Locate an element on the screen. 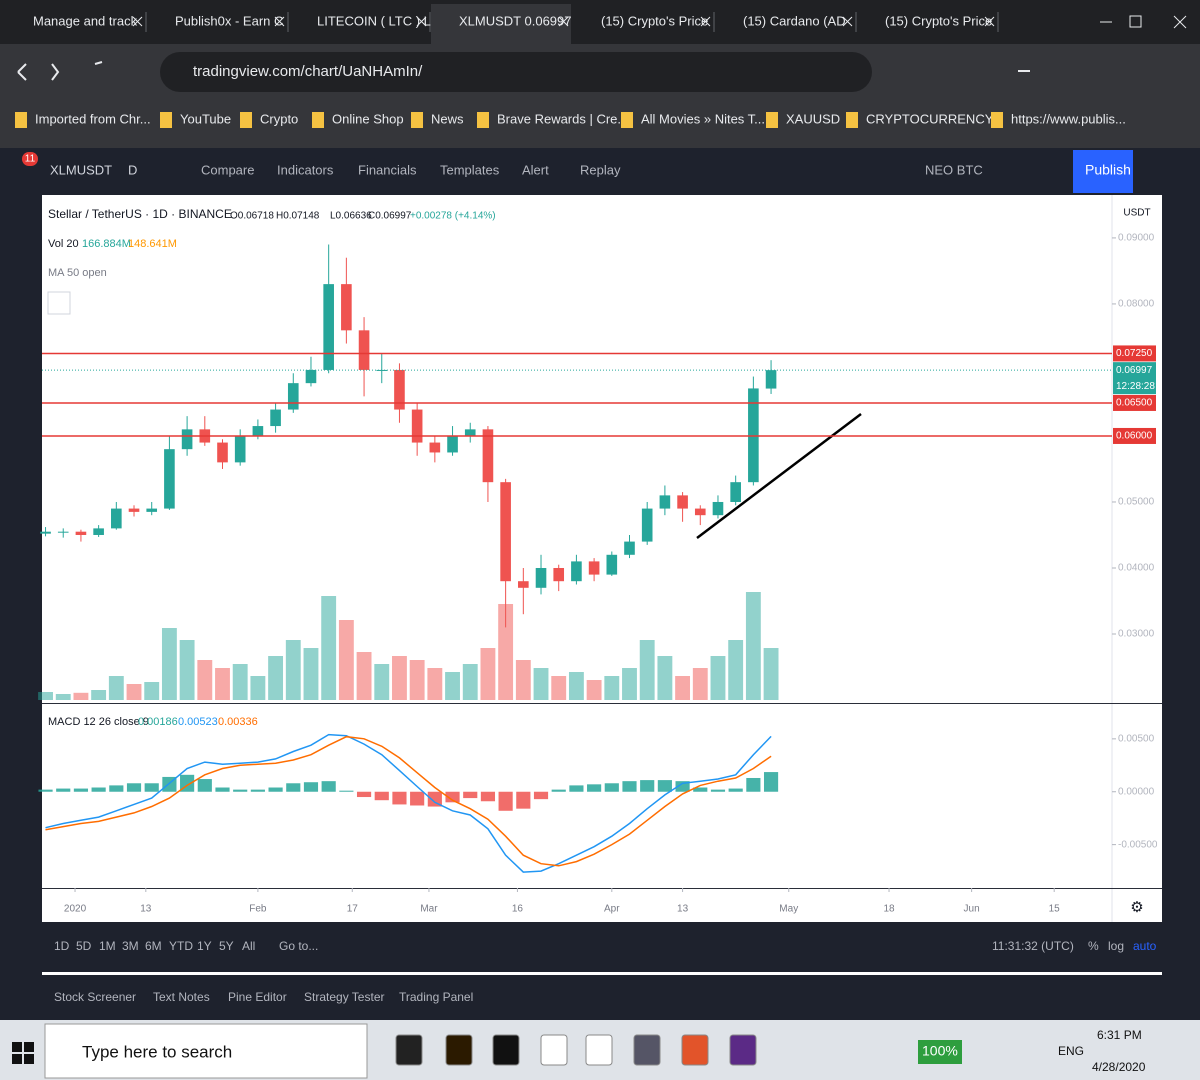 The image size is (1200, 1080). close-icon is located at coordinates (1180, 22).